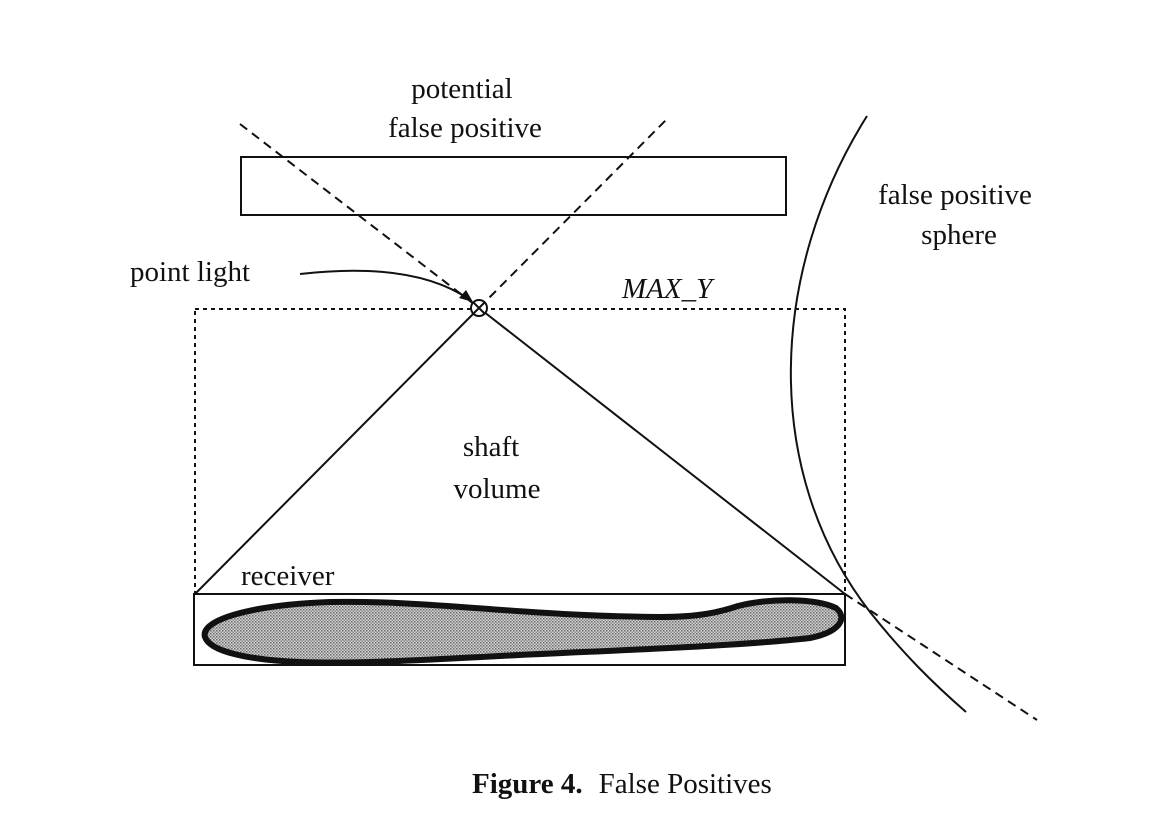 The height and width of the screenshot is (815, 1157). What do you see at coordinates (668, 289) in the screenshot?
I see `max-y-label: MAX_Y` at bounding box center [668, 289].